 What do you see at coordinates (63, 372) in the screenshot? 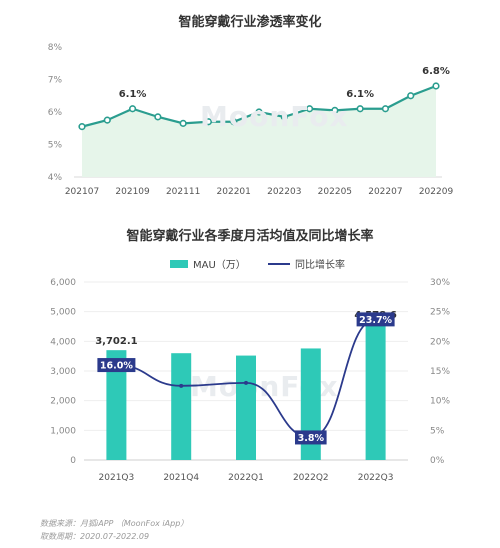
I see `y-tick-label: 3,000` at bounding box center [63, 372].